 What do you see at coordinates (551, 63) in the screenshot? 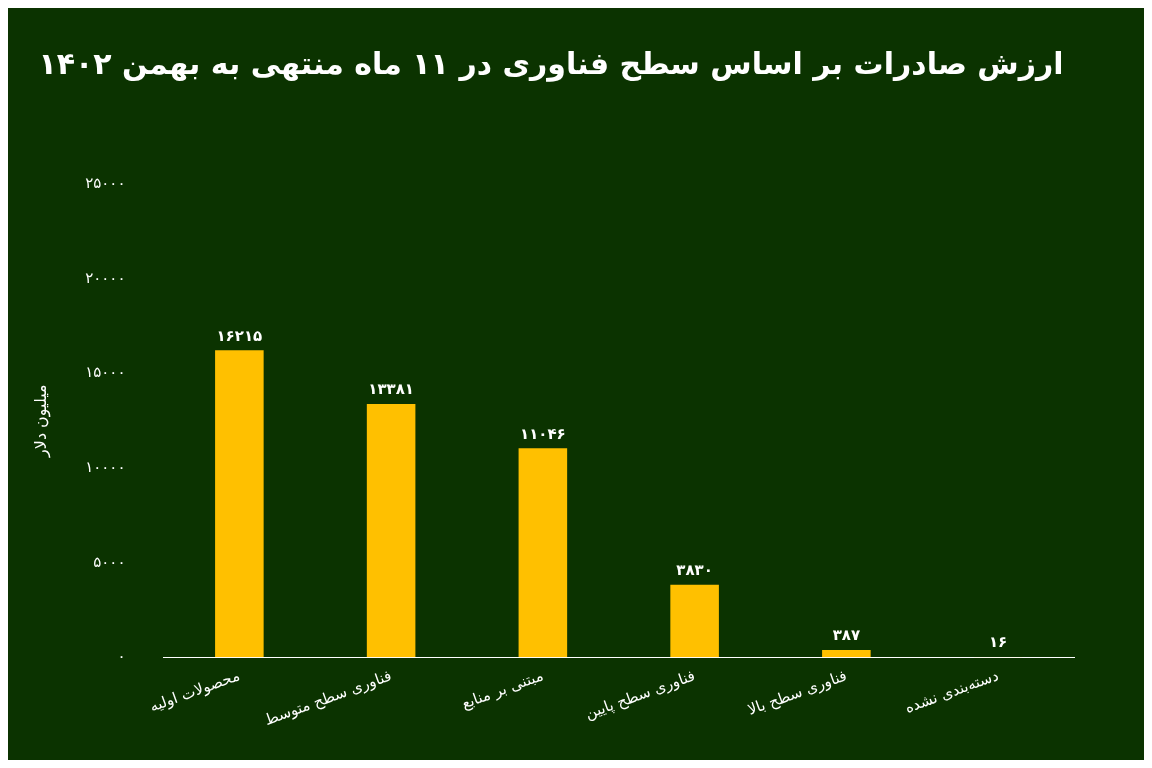
I see `chart-title: ارزش صادرات بر اساس سطح فناوری در ۱۱ ماه منتهی به بهمن ۱۴۰۲` at bounding box center [551, 63].